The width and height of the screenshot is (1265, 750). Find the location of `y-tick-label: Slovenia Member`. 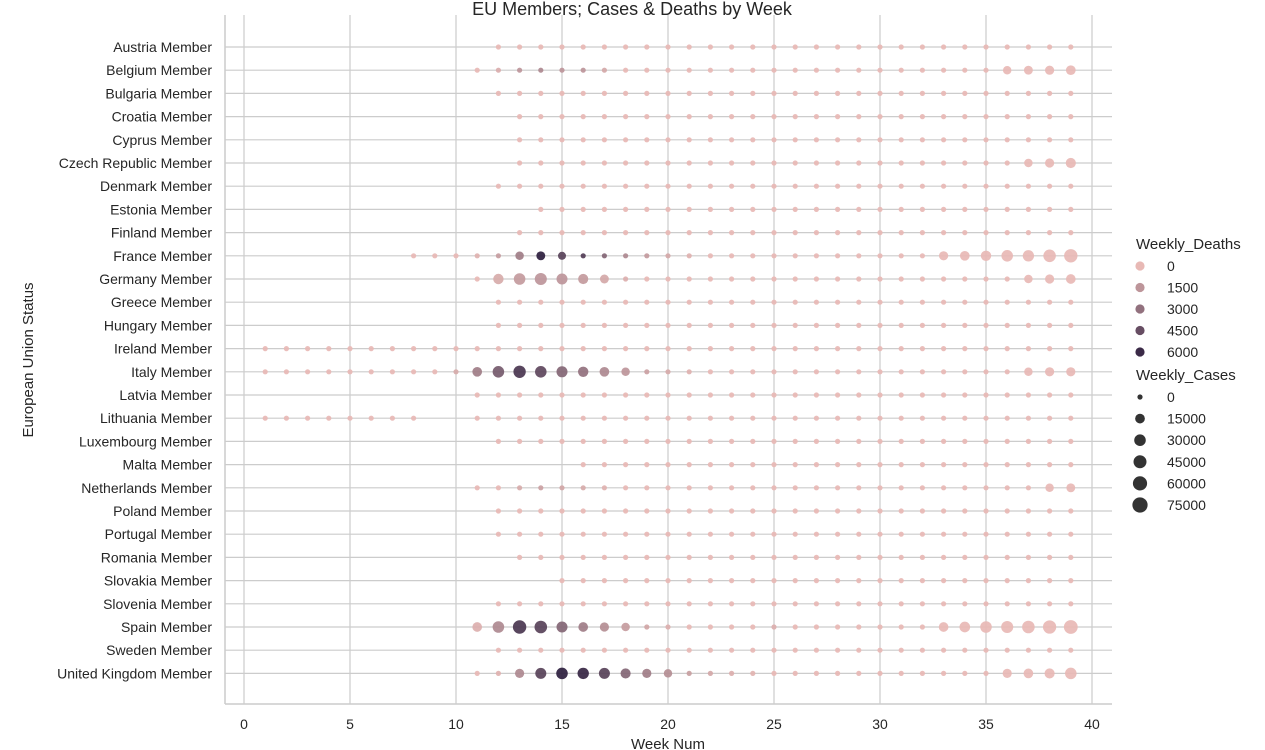

y-tick-label: Slovenia Member is located at coordinates (157, 604).